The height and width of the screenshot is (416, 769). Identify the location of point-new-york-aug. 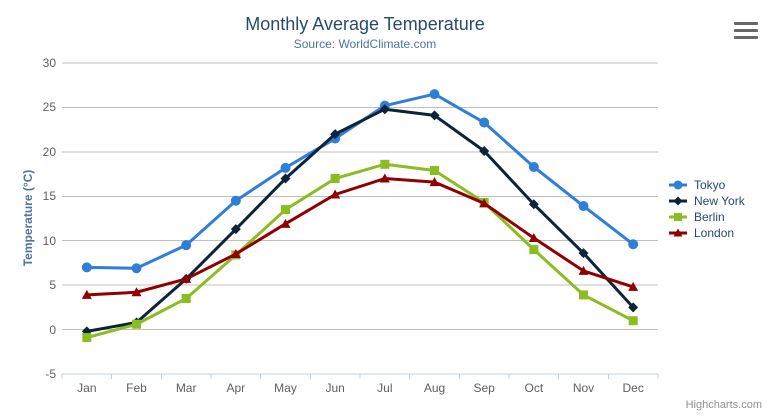
(434, 115).